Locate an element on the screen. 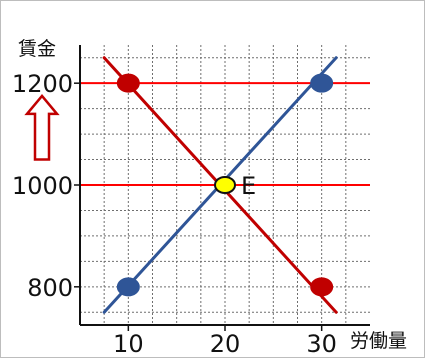 Image resolution: width=425 pixels, height=358 pixels. x-tick-label: 10 is located at coordinates (128, 344).